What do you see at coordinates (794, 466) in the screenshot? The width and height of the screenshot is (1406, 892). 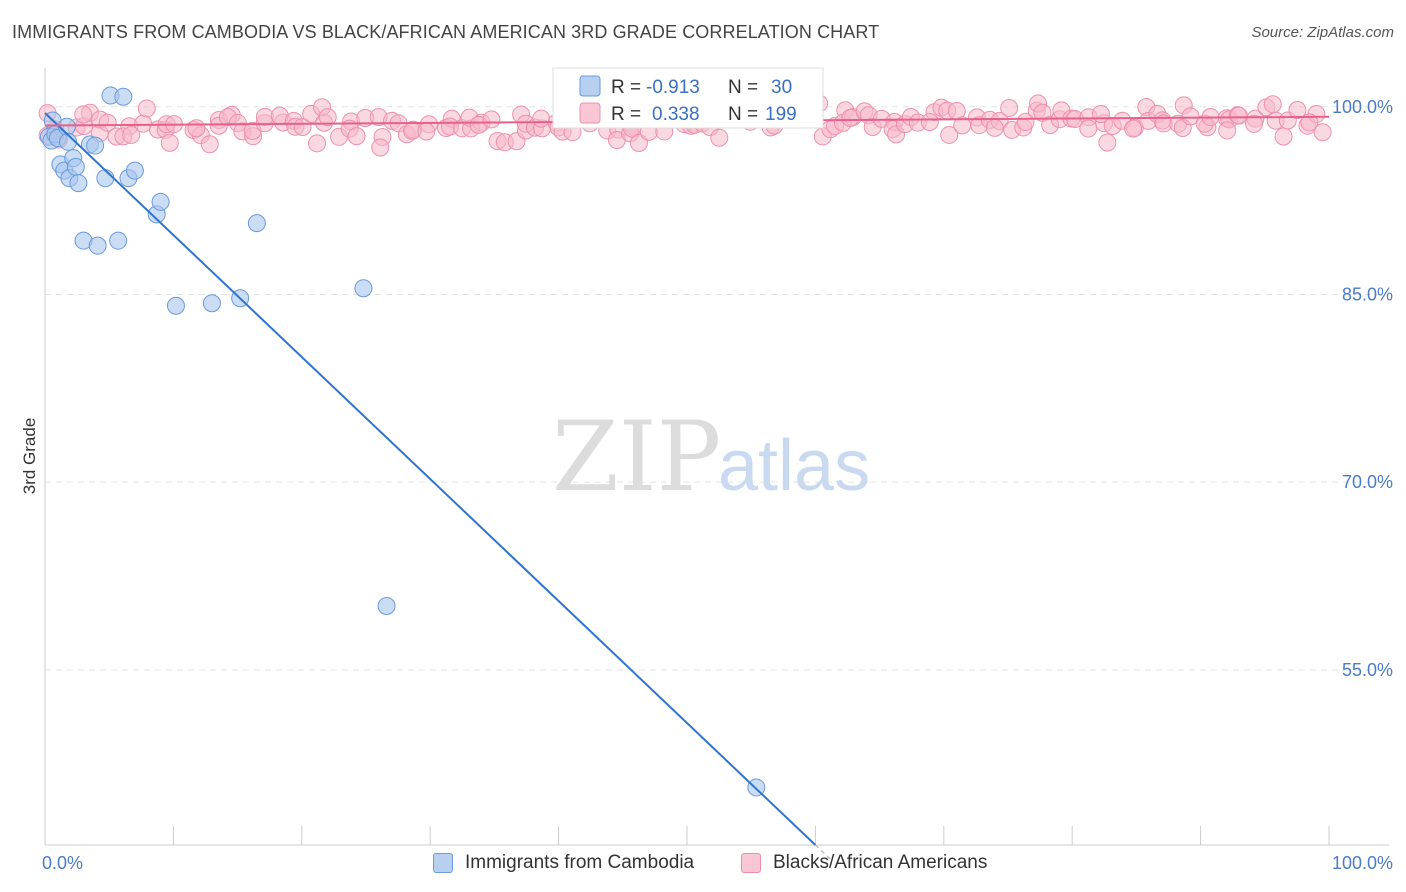 I see `watermark-atlas: atlas` at bounding box center [794, 466].